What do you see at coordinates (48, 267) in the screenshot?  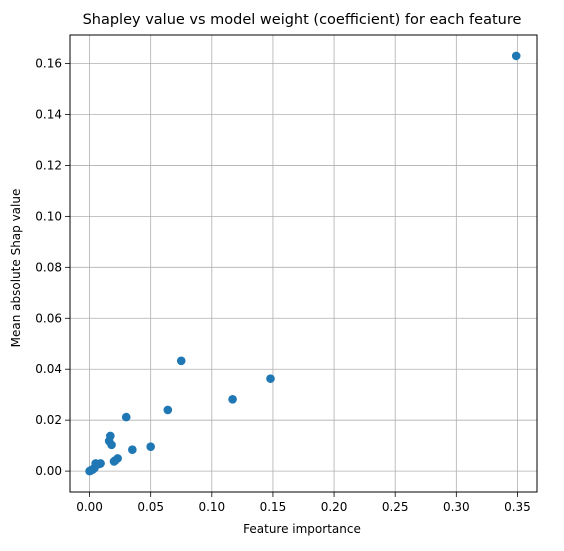 I see `y-tick-label: 0.08` at bounding box center [48, 267].